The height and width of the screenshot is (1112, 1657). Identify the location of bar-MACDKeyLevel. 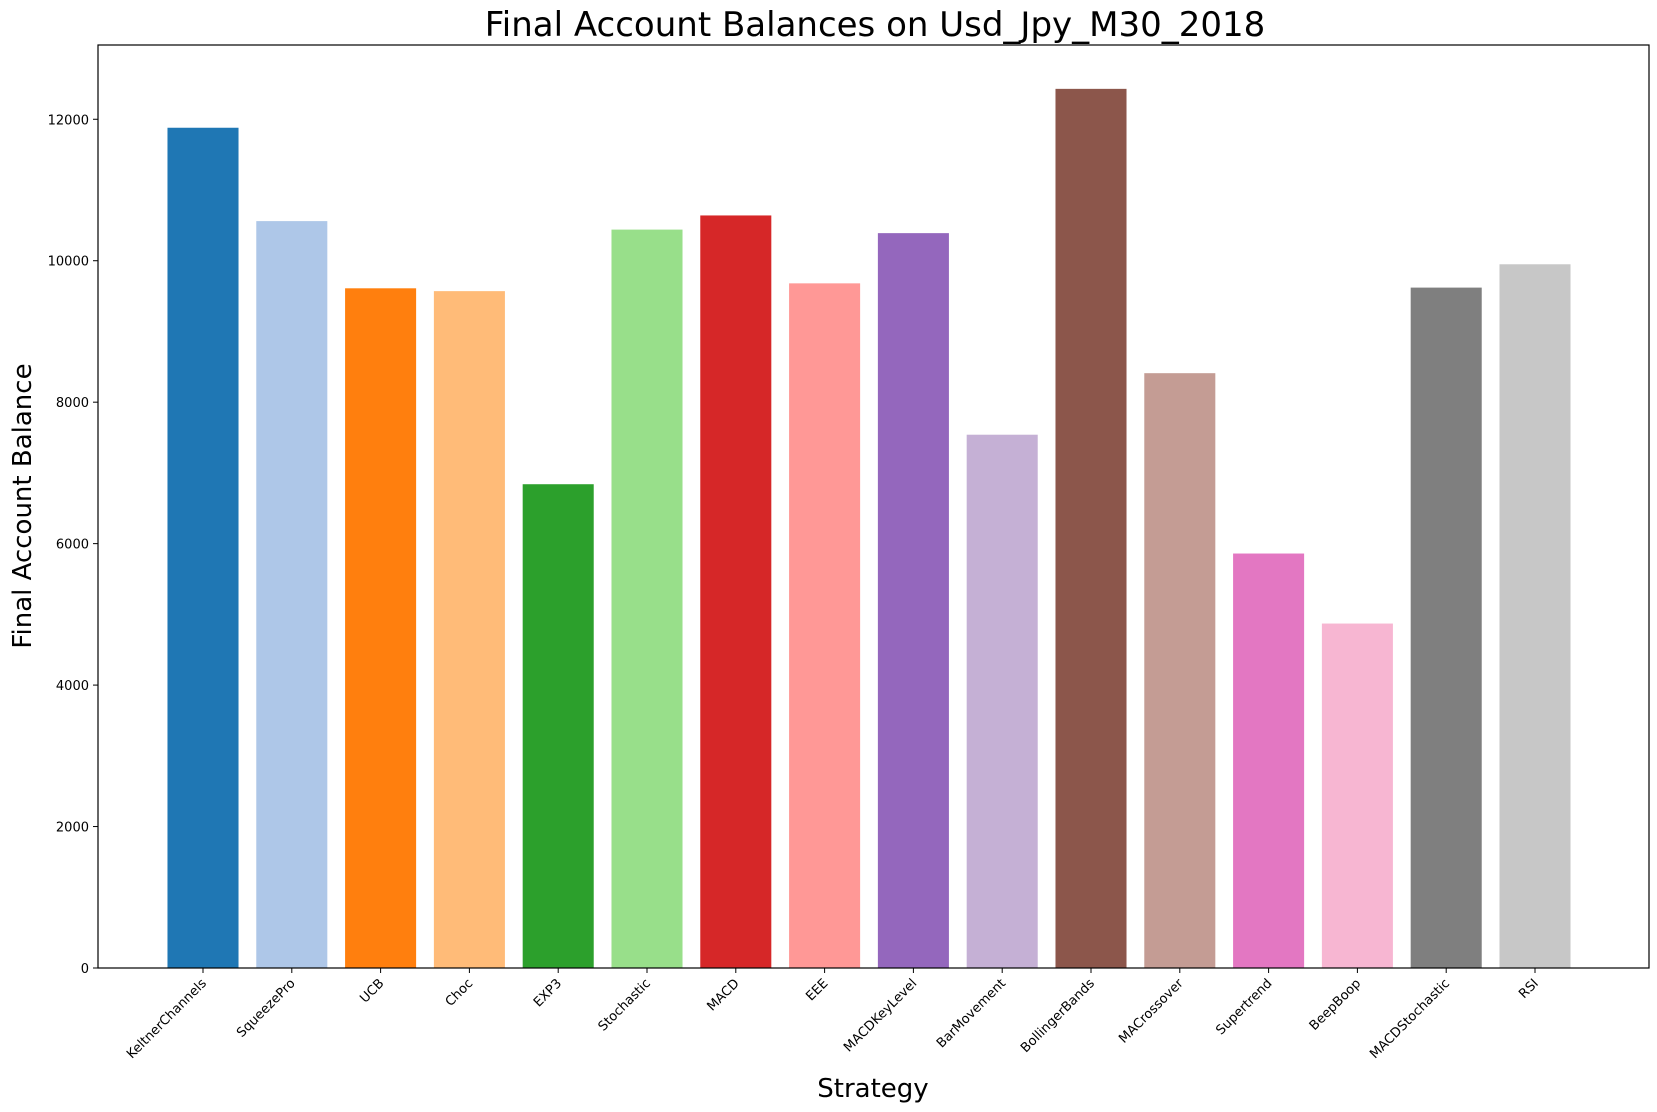
(913, 600).